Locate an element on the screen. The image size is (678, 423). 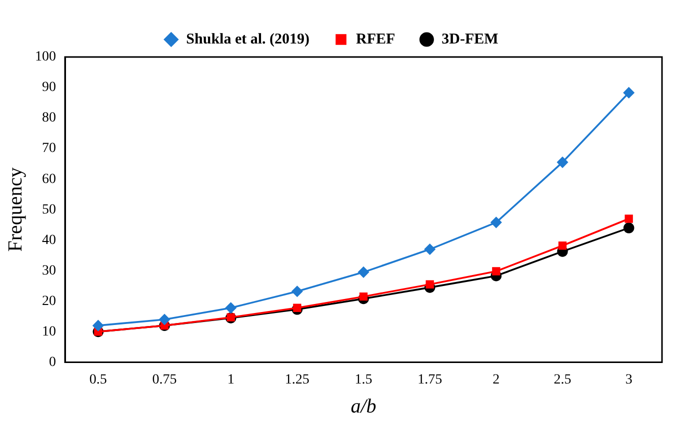
y-tick-label: 90 is located at coordinates (49, 88).